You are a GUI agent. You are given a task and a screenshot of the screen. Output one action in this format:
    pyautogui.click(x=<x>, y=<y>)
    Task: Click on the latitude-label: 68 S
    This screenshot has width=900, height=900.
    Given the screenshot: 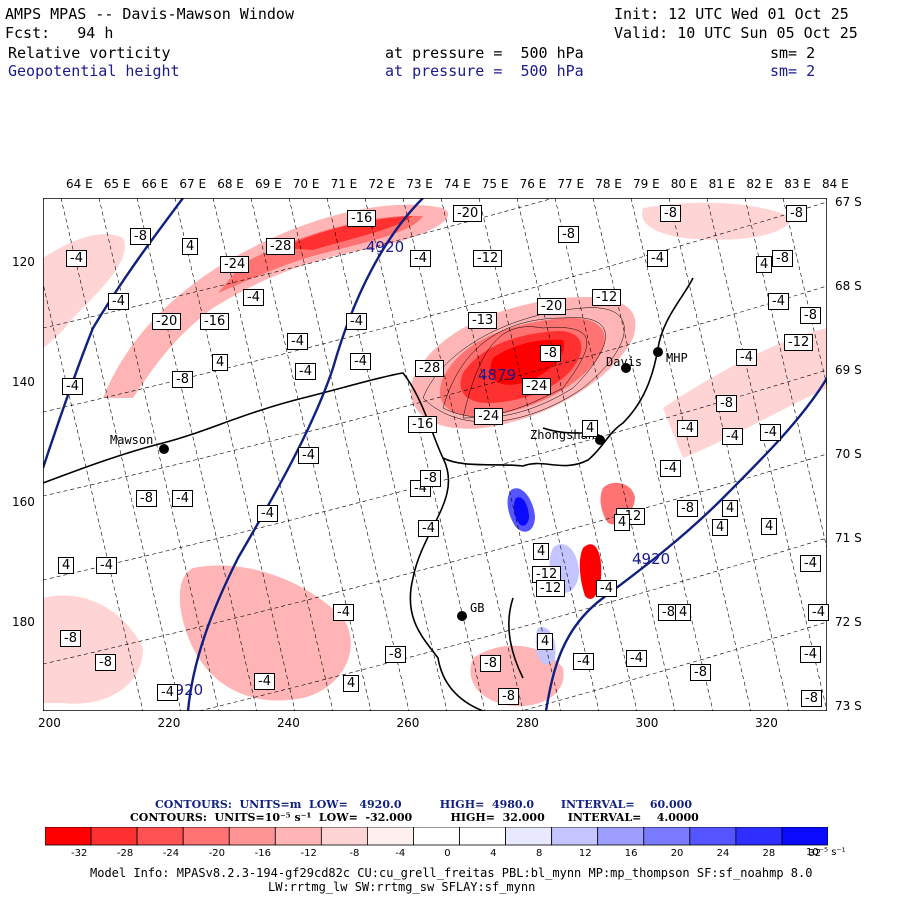 What is the action you would take?
    pyautogui.click(x=848, y=286)
    